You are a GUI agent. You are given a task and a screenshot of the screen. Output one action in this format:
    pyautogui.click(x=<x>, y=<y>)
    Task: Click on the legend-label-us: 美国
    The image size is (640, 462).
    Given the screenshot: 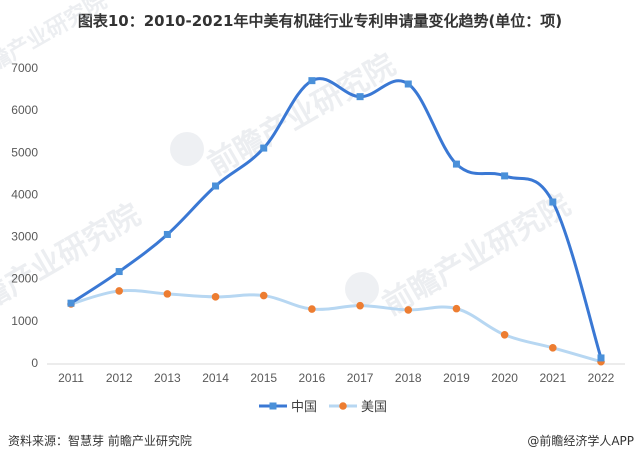 What is the action you would take?
    pyautogui.click(x=374, y=407)
    